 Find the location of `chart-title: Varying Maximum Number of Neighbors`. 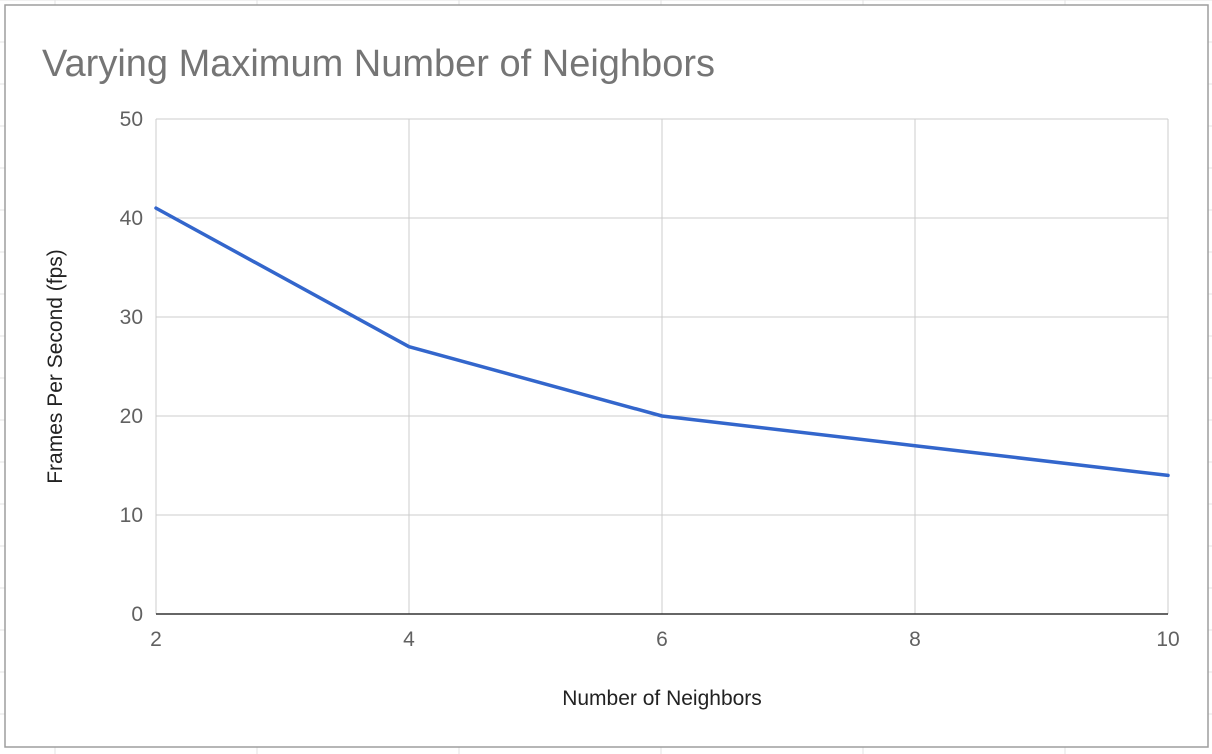

chart-title: Varying Maximum Number of Neighbors is located at coordinates (378, 64).